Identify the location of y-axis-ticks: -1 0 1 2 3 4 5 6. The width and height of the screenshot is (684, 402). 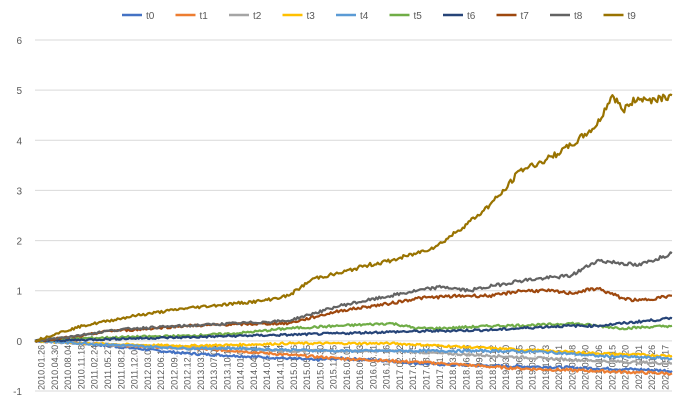
(17, 217).